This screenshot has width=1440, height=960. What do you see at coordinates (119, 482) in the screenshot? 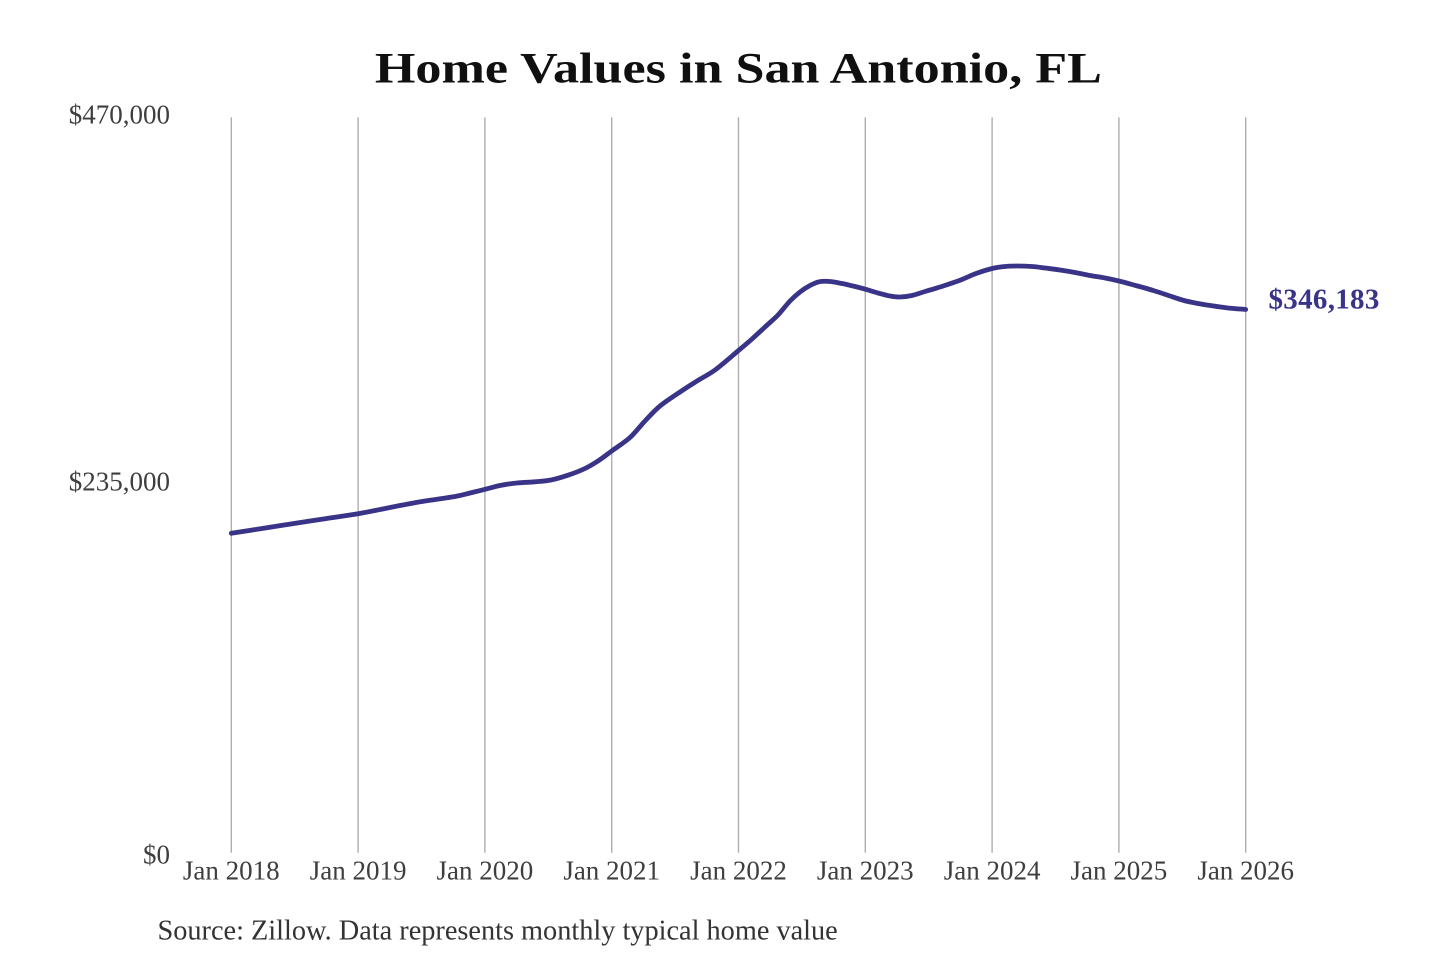
I see `svg-text: $235,000` at bounding box center [119, 482].